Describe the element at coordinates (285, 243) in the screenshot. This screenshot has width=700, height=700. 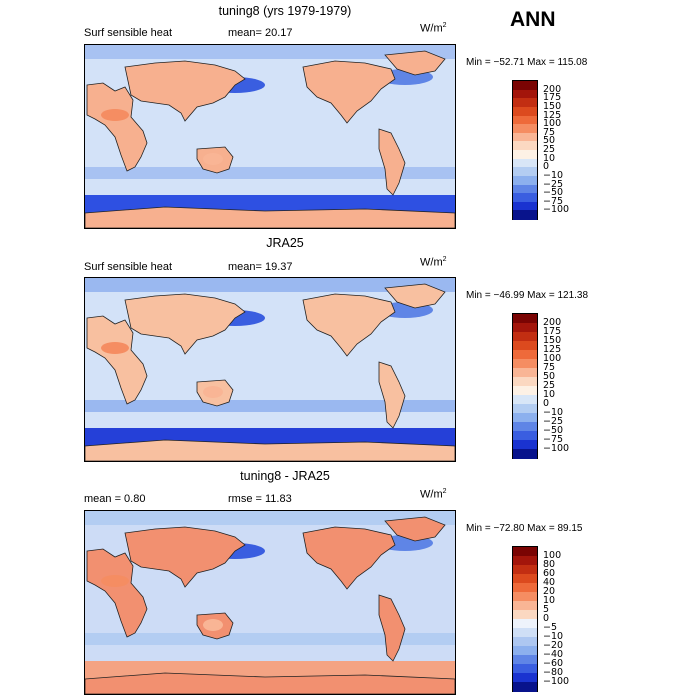
I see `panel-2-title: JRA25` at that location.